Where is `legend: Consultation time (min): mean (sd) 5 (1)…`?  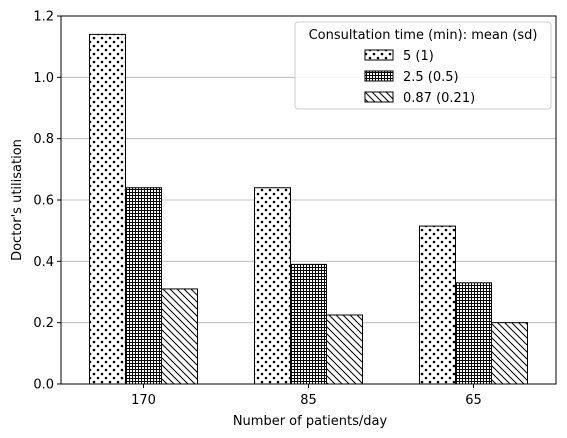
legend: Consultation time (min): mean (sd) 5 (1)… is located at coordinates (423, 65).